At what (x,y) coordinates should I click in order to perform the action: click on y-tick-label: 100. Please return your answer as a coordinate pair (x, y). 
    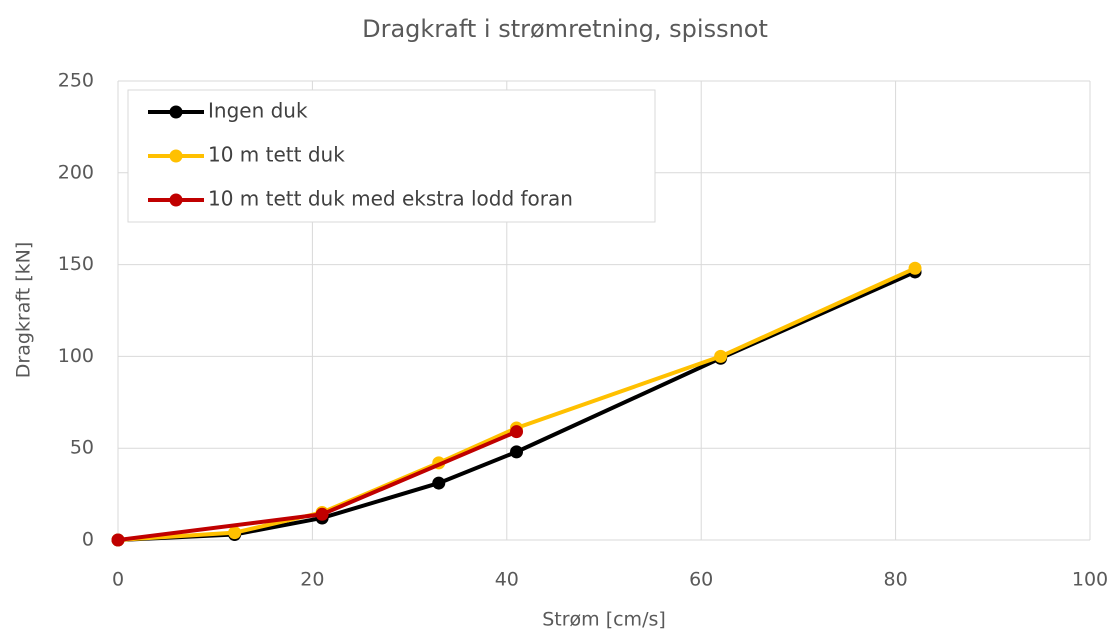
    Looking at the image, I should click on (76, 356).